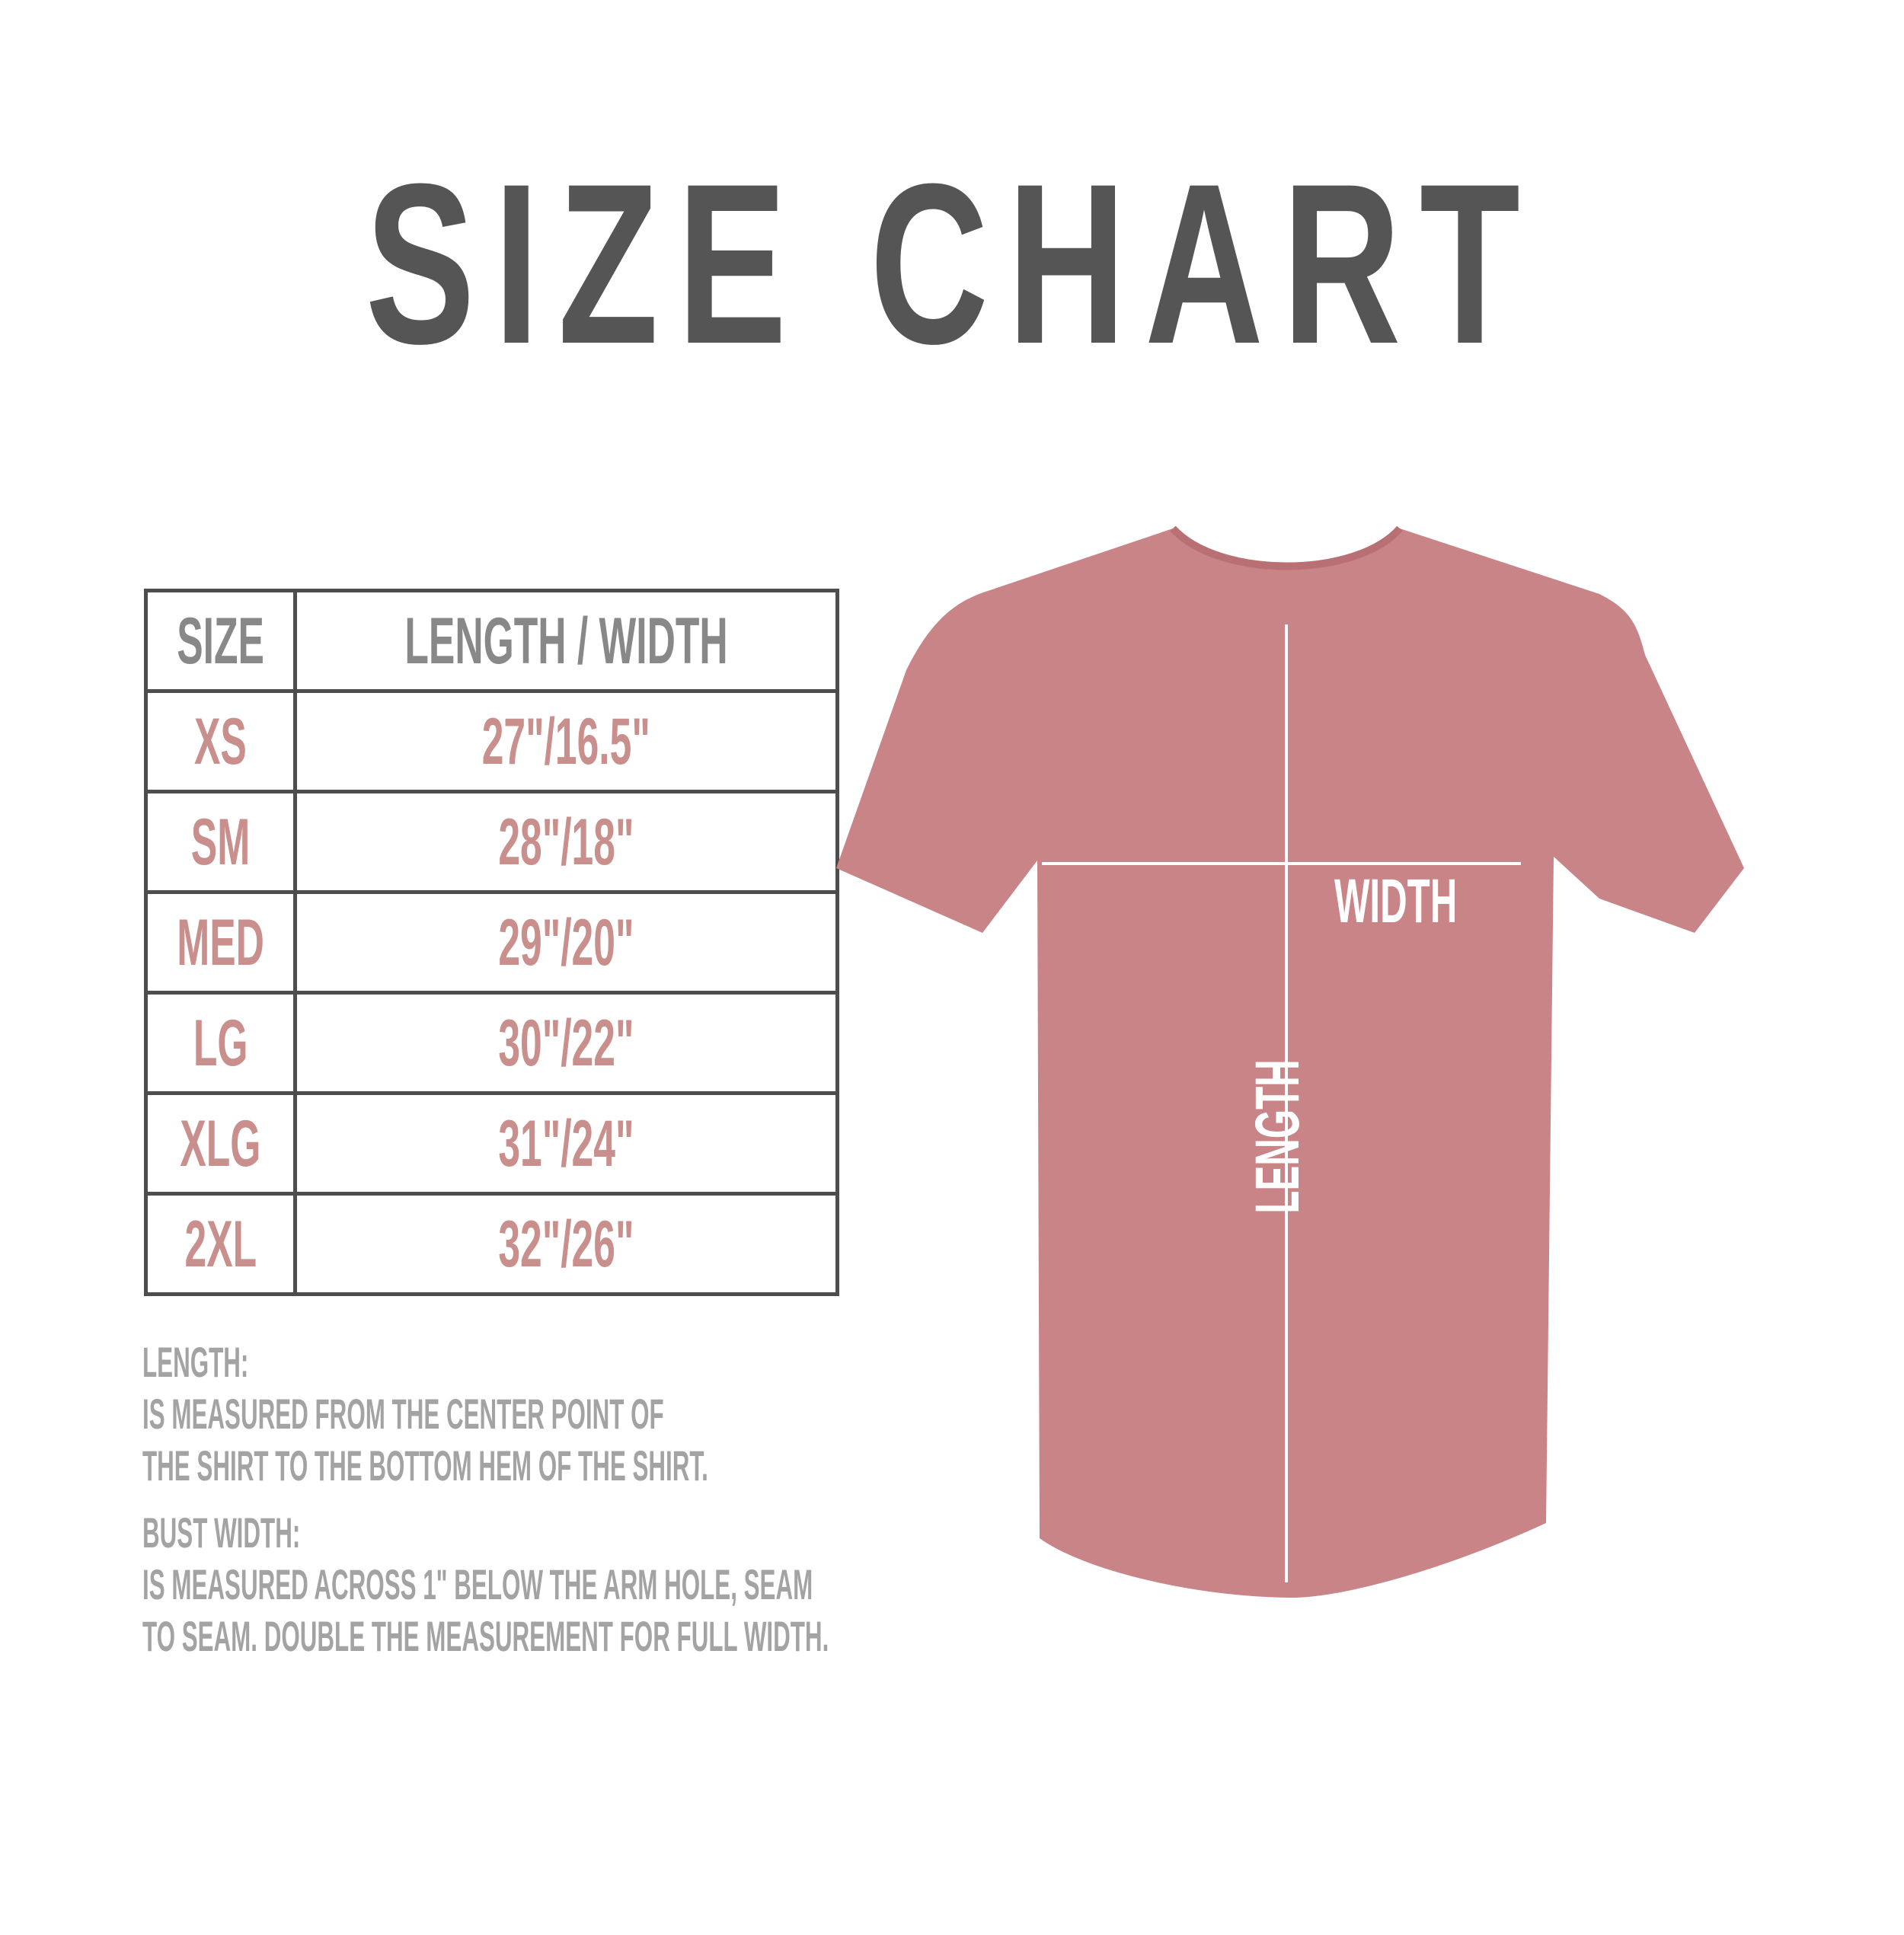 The height and width of the screenshot is (1935, 1904). I want to click on table-row: XS 27"/16.5", so click(491, 741).